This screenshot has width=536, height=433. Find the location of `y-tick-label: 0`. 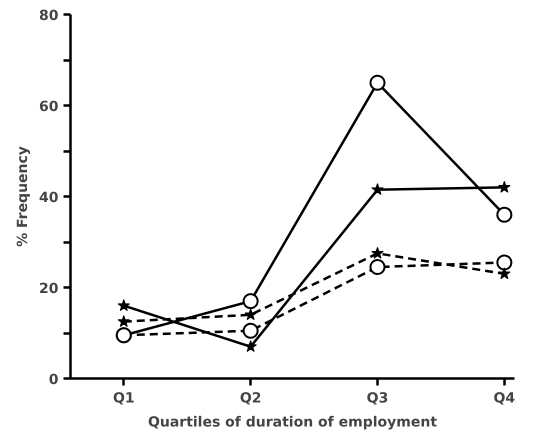

y-tick-label: 0 is located at coordinates (53, 380).